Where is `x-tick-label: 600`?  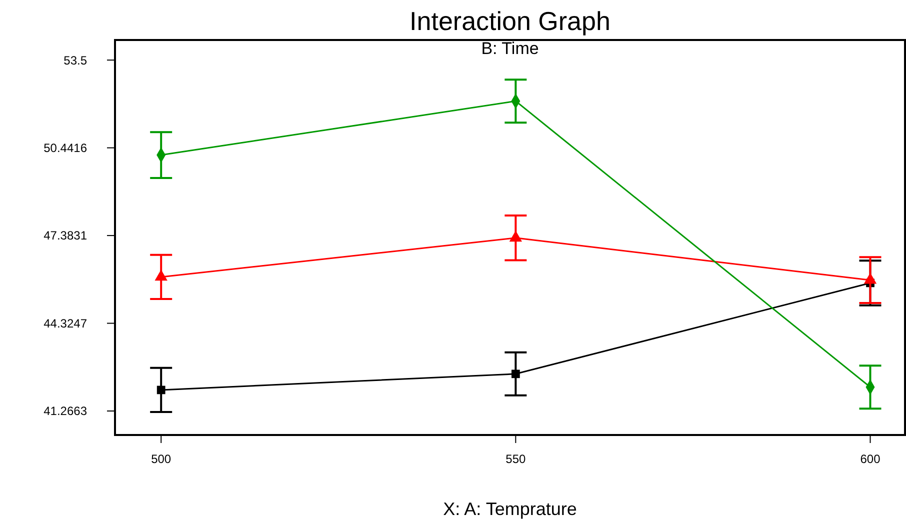
x-tick-label: 600 is located at coordinates (870, 459).